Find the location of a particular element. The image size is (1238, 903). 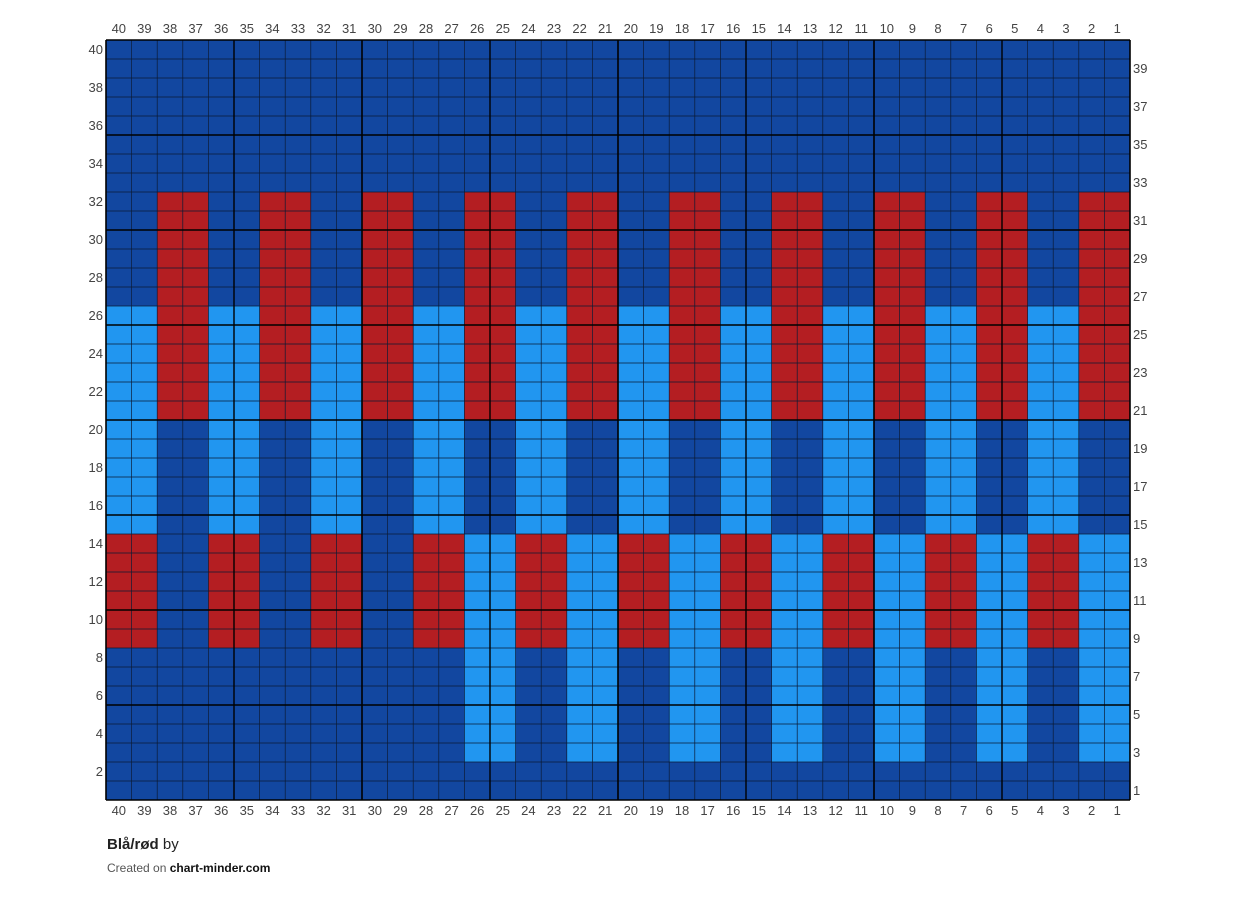

site-link: chart-minder.com is located at coordinates (220, 868).